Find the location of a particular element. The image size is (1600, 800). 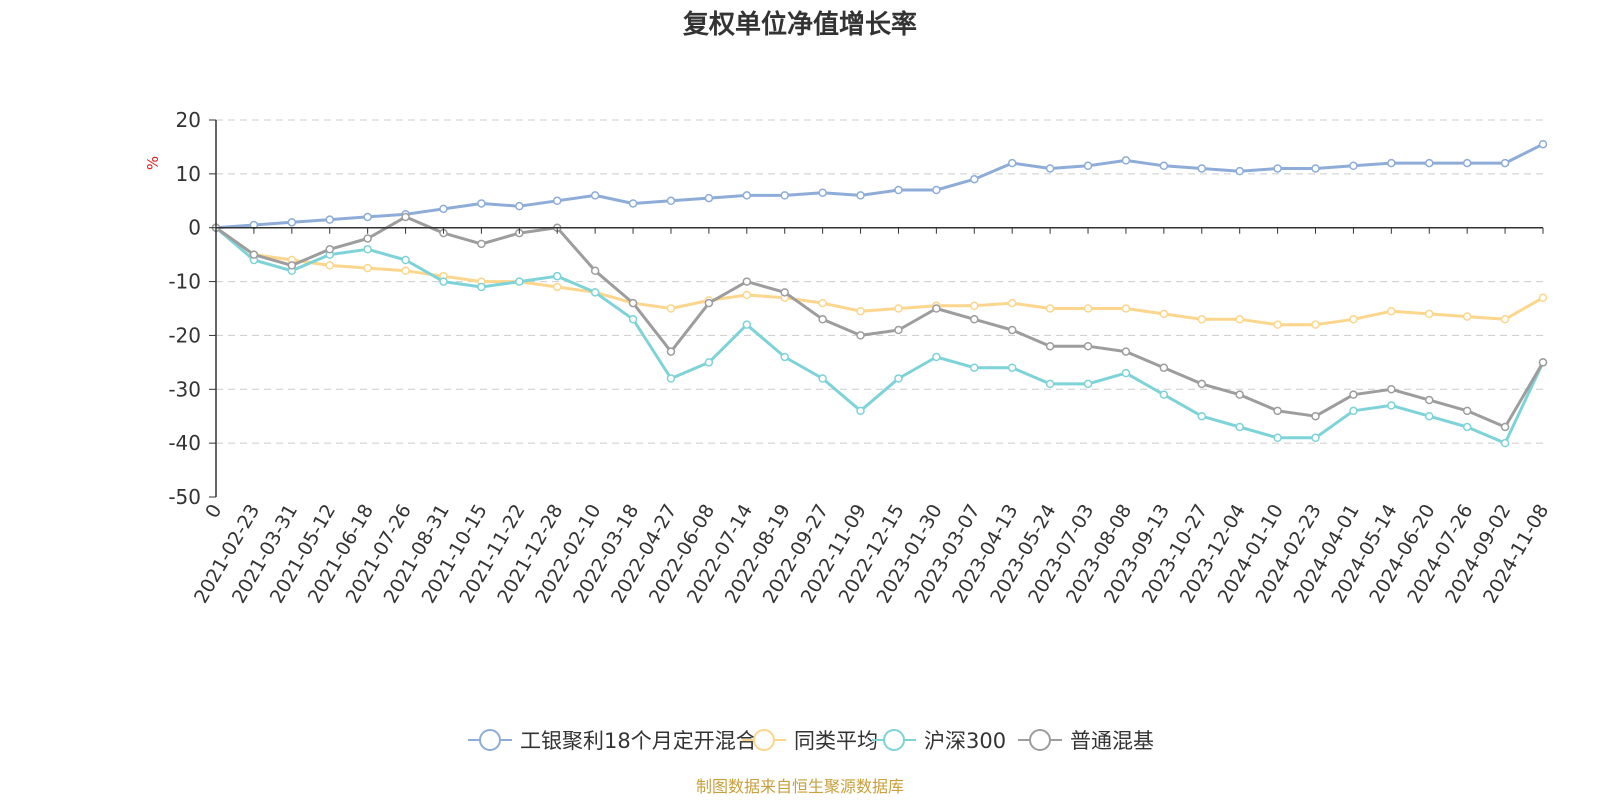

x-tick-label: 0 is located at coordinates (213, 511).